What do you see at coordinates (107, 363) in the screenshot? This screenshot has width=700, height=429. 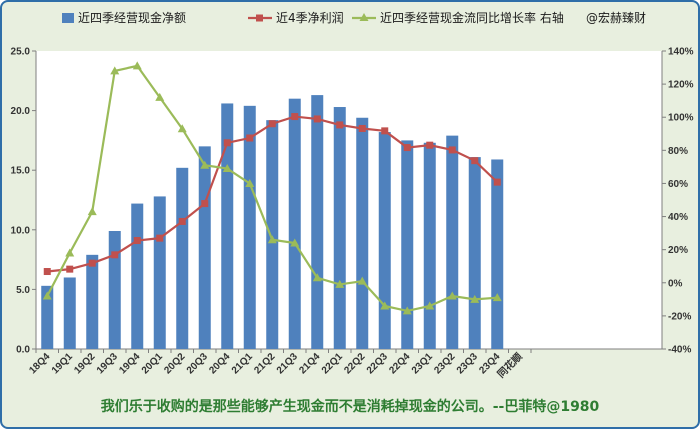 I see `x-tick-label: 19Q3` at bounding box center [107, 363].